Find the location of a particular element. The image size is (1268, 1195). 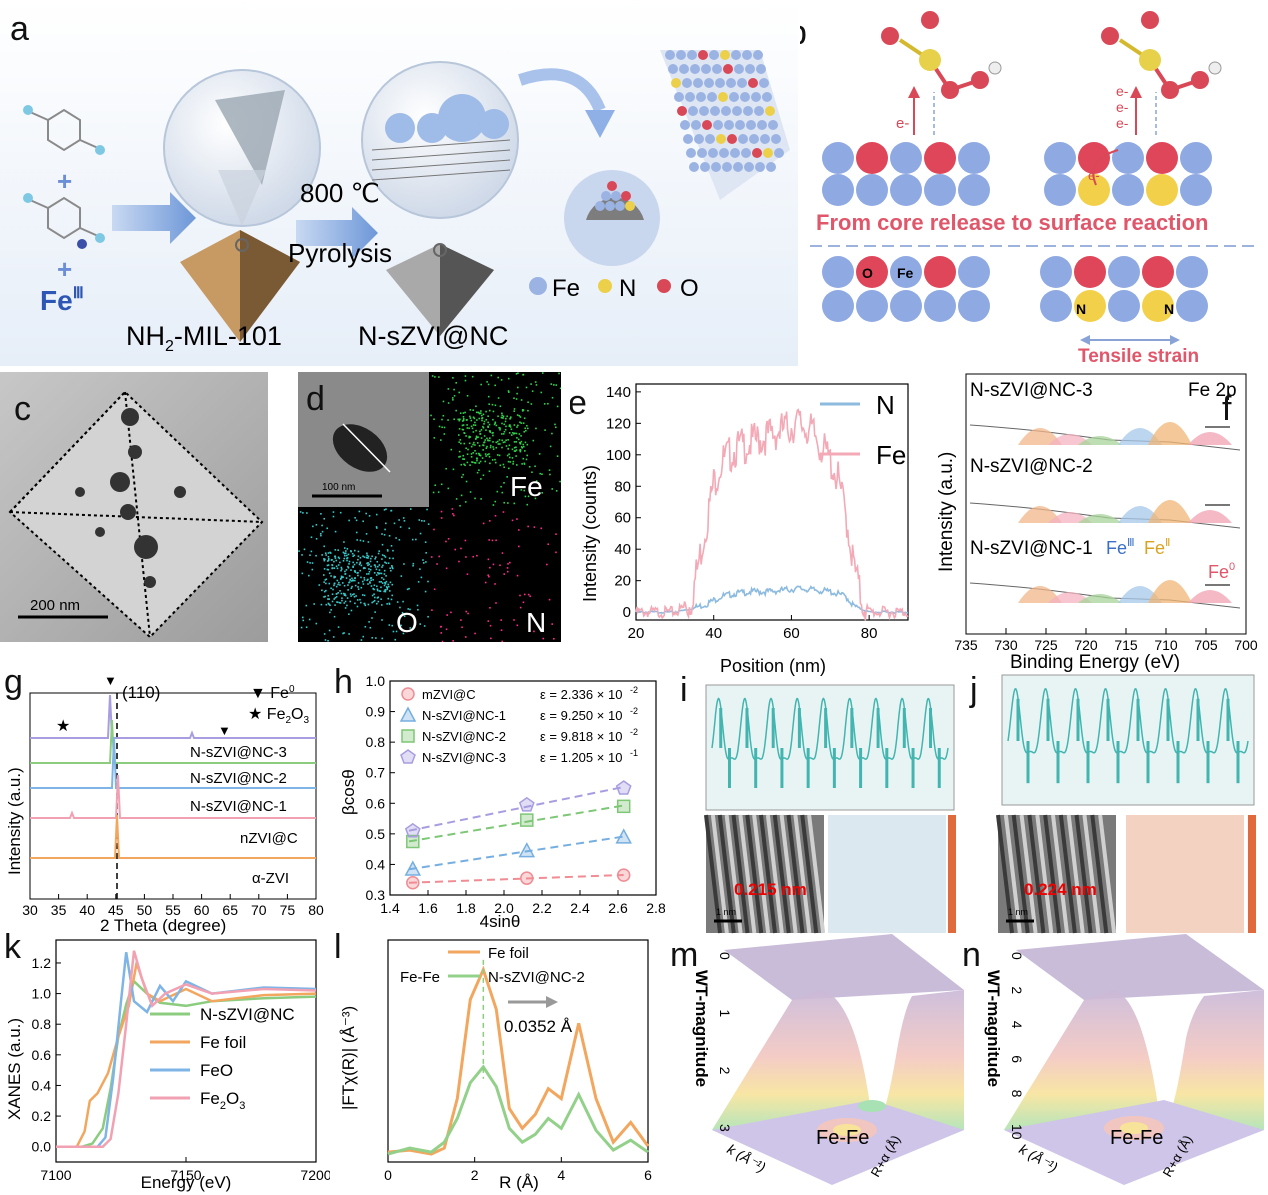

legend-o-label: O is located at coordinates (689, 288).